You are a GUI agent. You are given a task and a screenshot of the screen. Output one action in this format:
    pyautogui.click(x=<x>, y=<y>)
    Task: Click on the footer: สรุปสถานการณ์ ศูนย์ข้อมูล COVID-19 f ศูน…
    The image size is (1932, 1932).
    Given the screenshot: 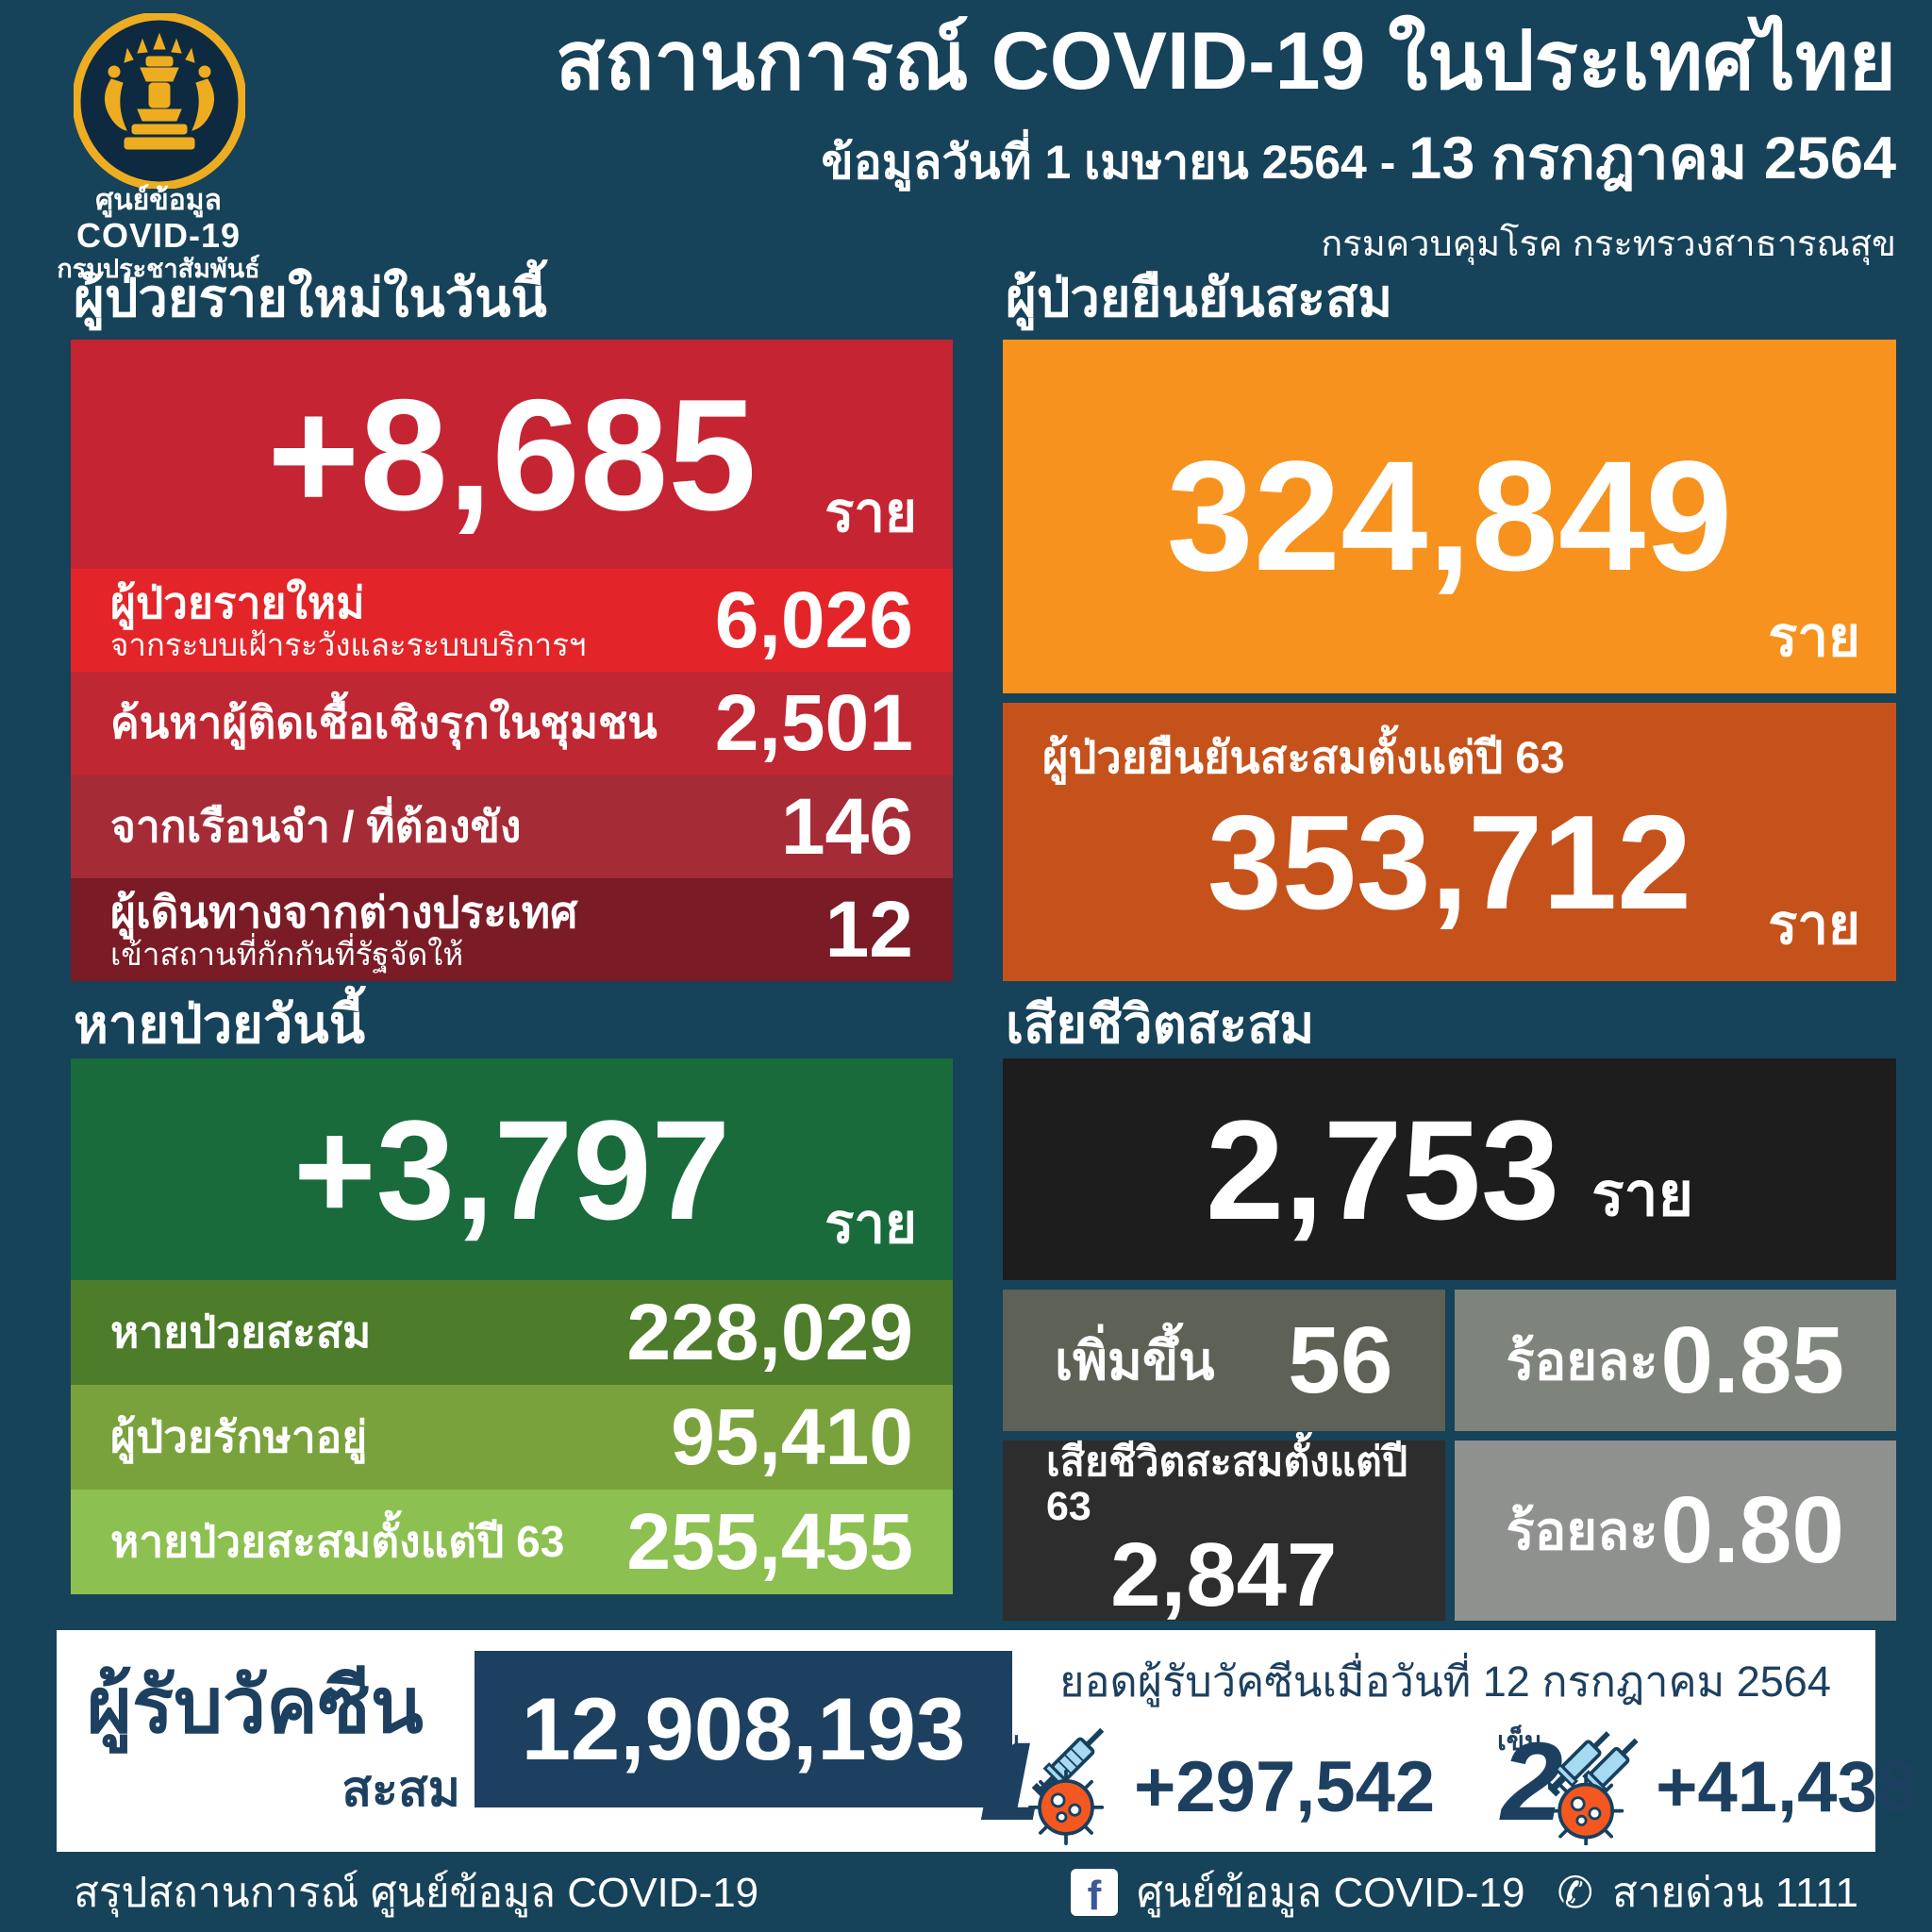 What is the action you would take?
    pyautogui.click(x=966, y=1892)
    